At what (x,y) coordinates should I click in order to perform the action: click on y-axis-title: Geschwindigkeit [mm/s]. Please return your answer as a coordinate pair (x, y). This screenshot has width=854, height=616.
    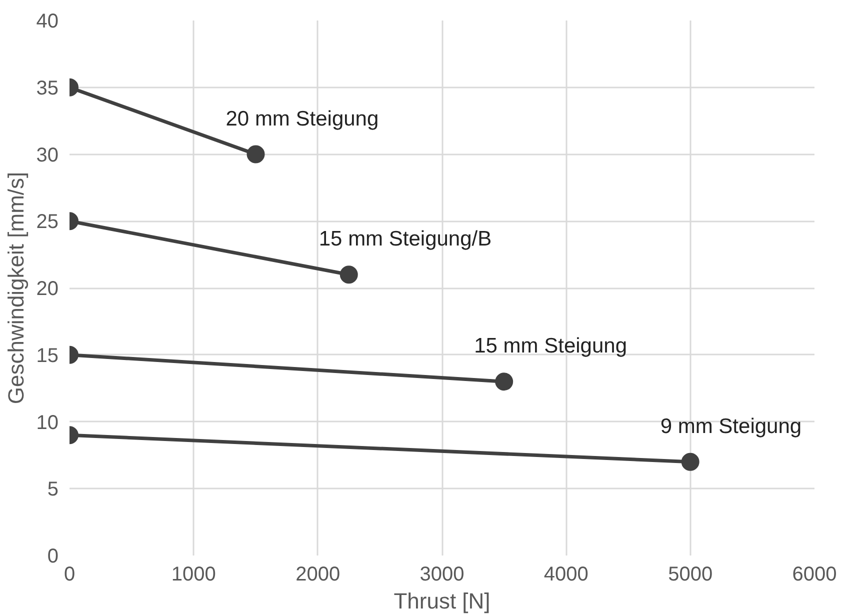
    Looking at the image, I should click on (15, 288).